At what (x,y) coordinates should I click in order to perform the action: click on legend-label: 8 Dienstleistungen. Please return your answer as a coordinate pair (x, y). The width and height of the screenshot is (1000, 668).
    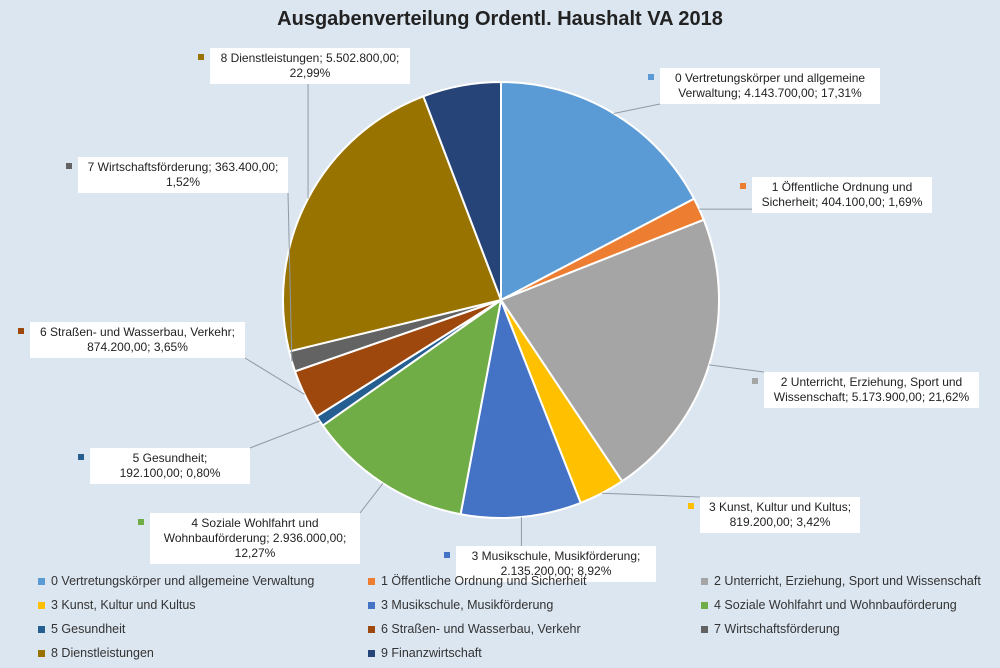
    Looking at the image, I should click on (102, 653).